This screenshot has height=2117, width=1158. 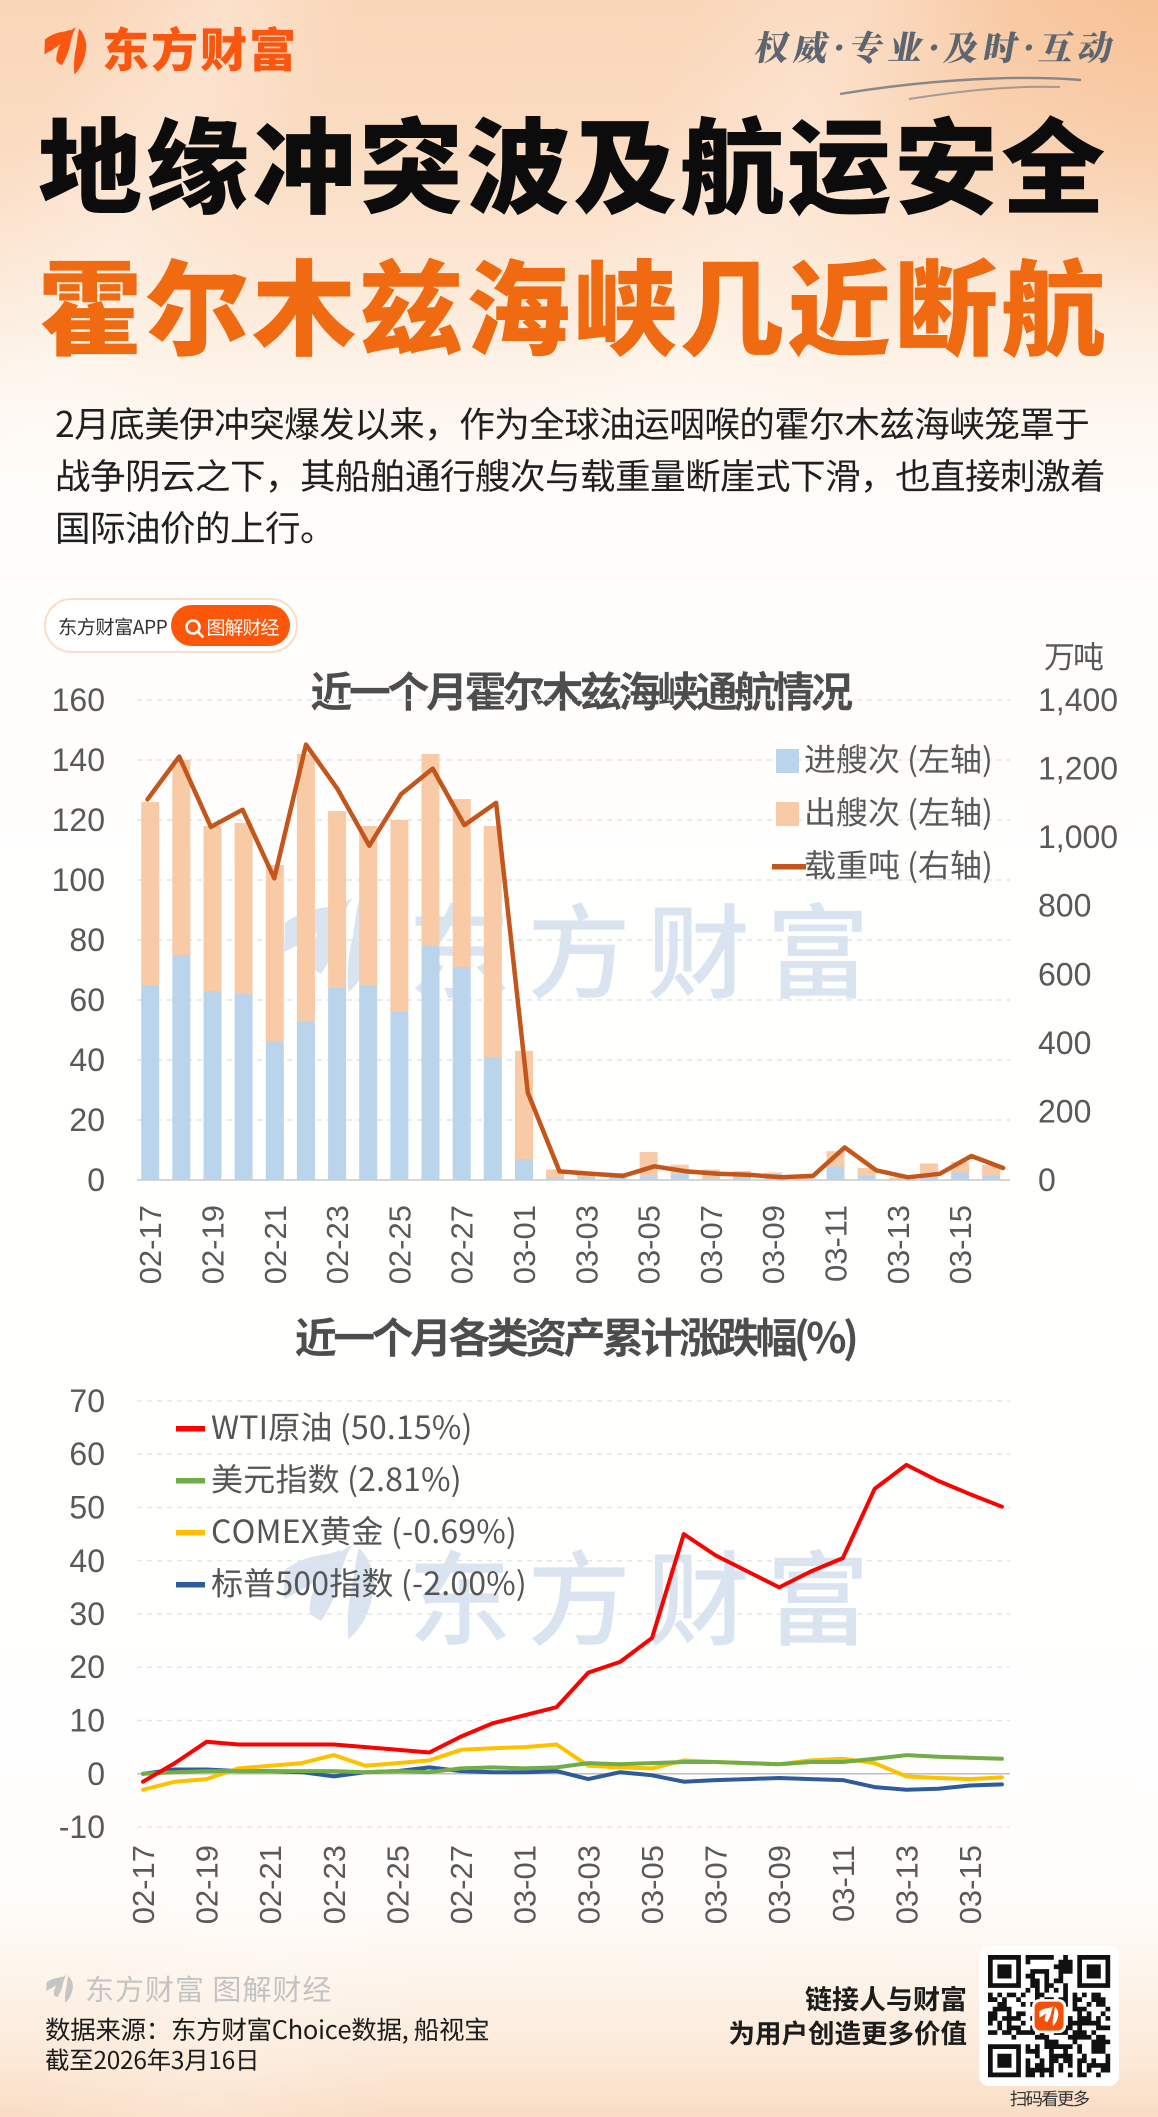 What do you see at coordinates (87, 940) in the screenshot?
I see `svg-text: 80` at bounding box center [87, 940].